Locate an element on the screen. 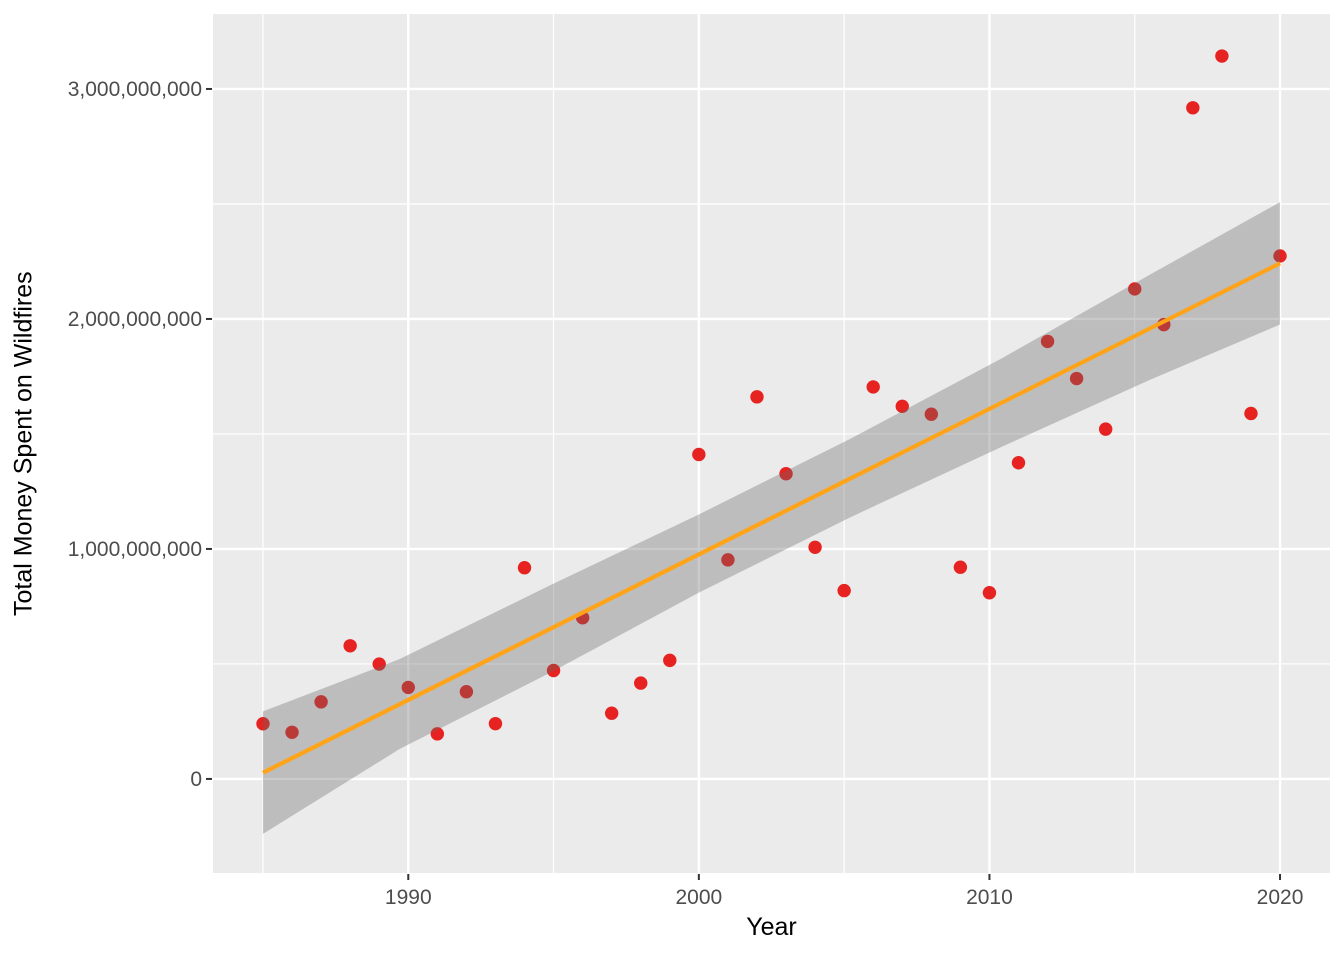 This screenshot has width=1344, height=960. y-tick-label: 3,000,000,000 is located at coordinates (135, 89).